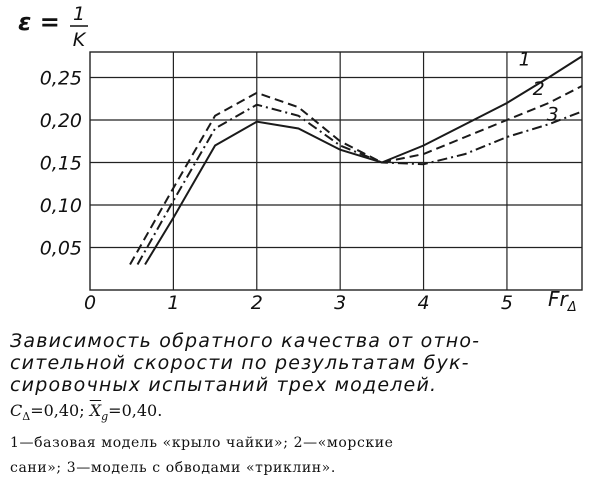  What do you see at coordinates (39, 22) in the screenshot?
I see `y-label: ε =` at bounding box center [39, 22].